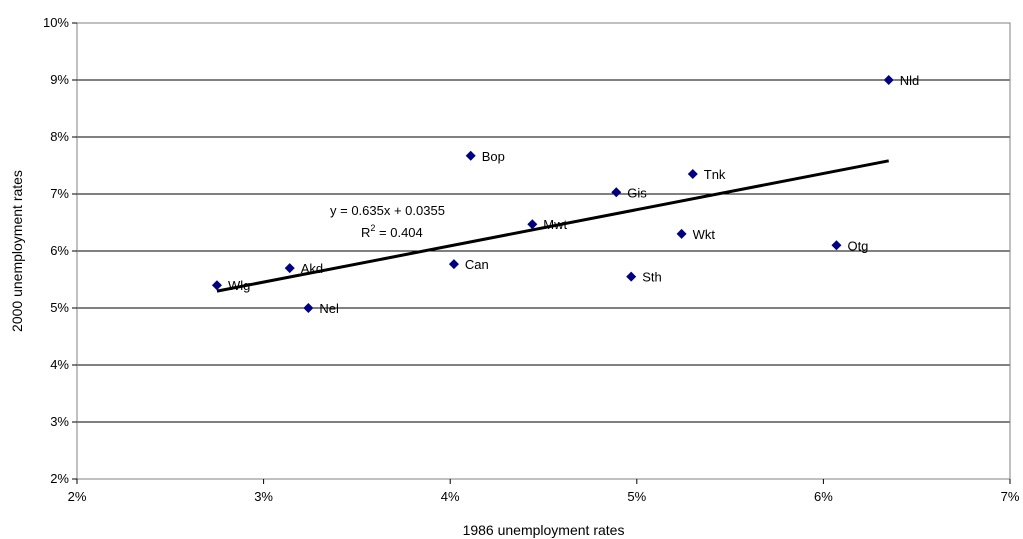 The image size is (1023, 539). Describe the element at coordinates (59, 79) in the screenshot. I see `y-tick-label: 9%` at that location.